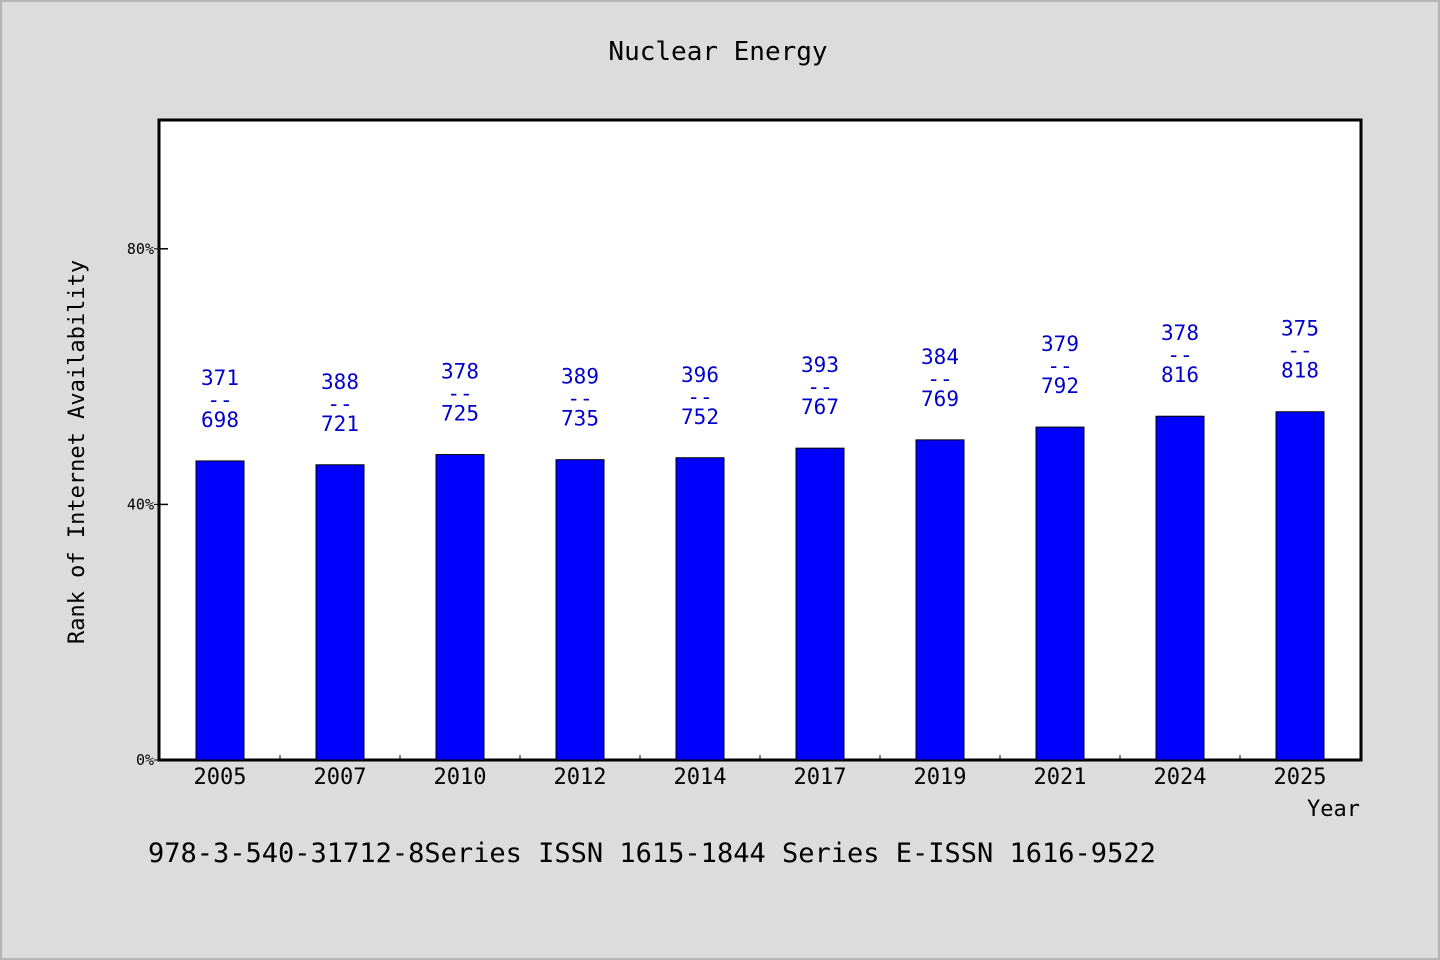 The width and height of the screenshot is (1440, 960). I want to click on x-tick-label: 2021, so click(1060, 777).